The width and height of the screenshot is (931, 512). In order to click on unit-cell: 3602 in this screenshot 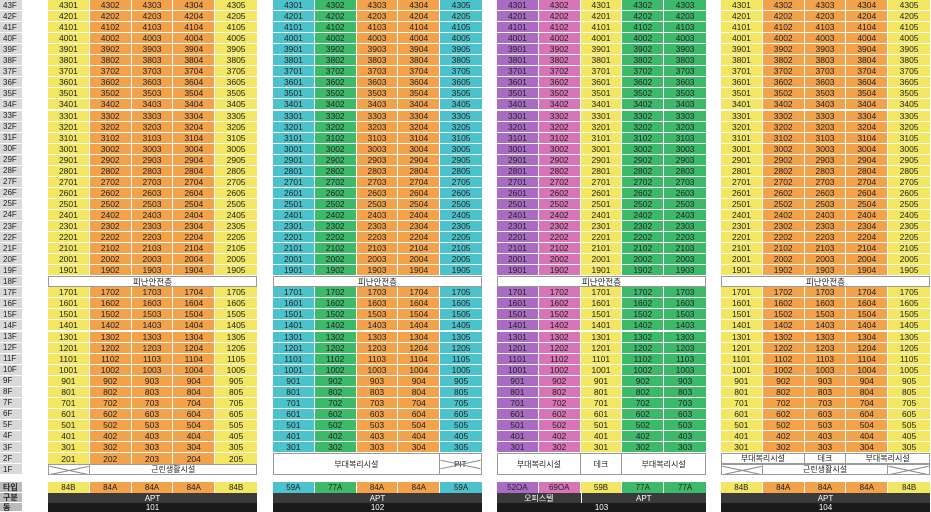, I will do `click(783, 82)`.